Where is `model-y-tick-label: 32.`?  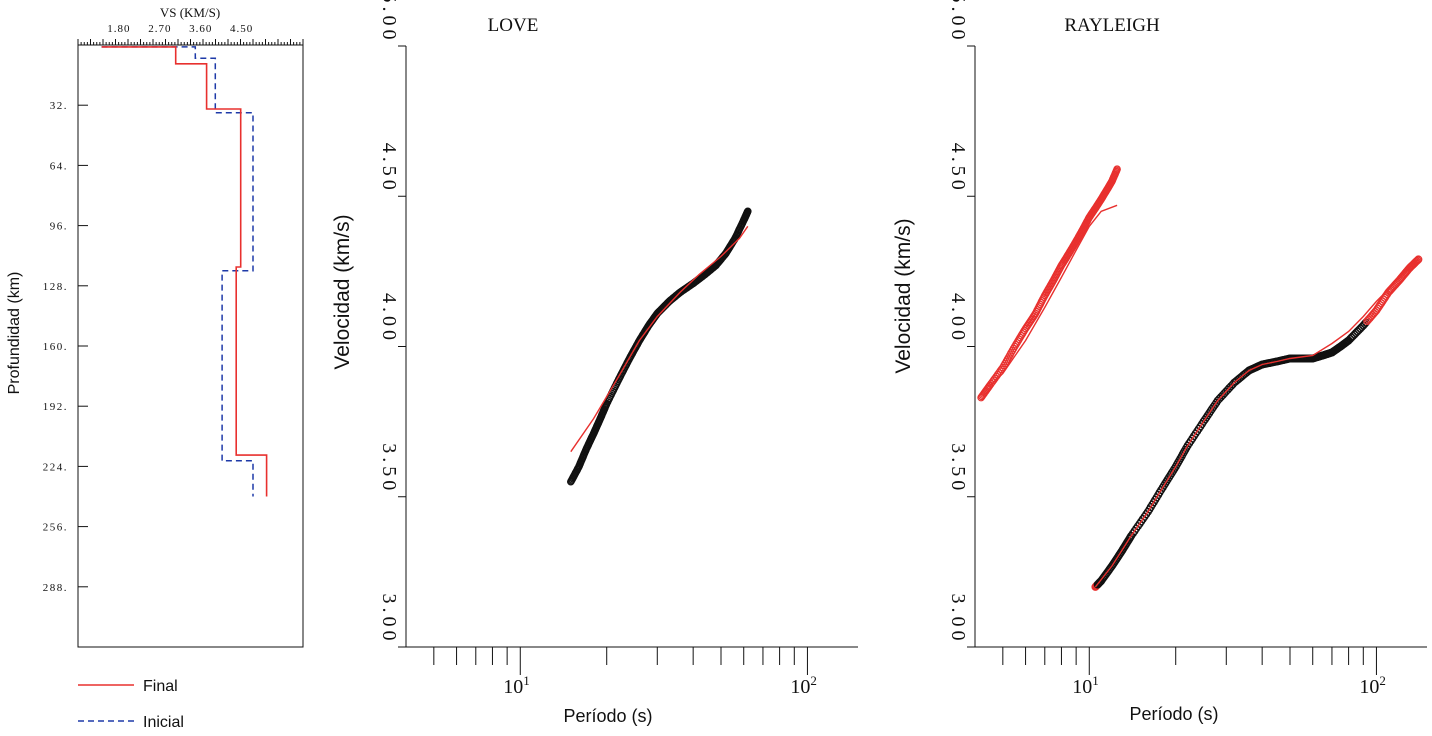 model-y-tick-label: 32. is located at coordinates (59, 106).